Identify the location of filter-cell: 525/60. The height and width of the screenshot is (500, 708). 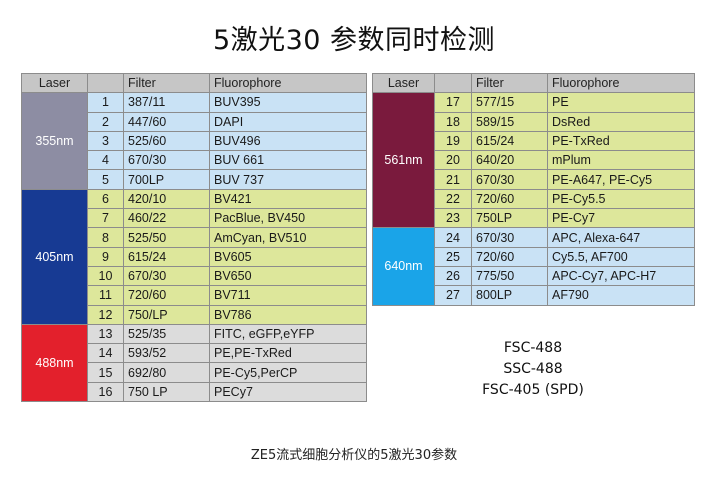
(166, 141).